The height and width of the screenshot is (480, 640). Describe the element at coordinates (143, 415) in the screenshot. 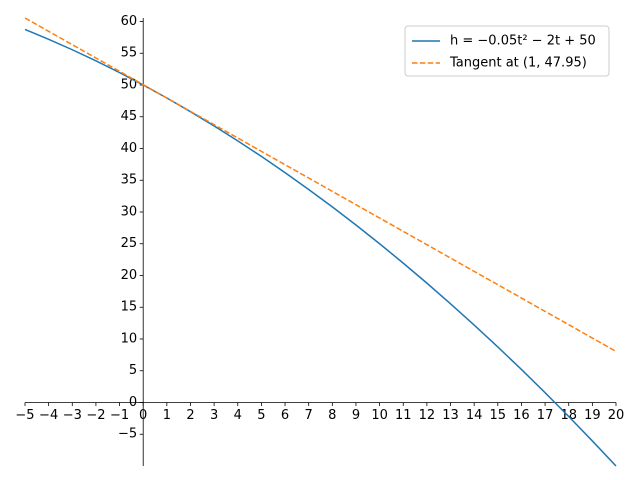

I see `x-tick-label: 0` at that location.